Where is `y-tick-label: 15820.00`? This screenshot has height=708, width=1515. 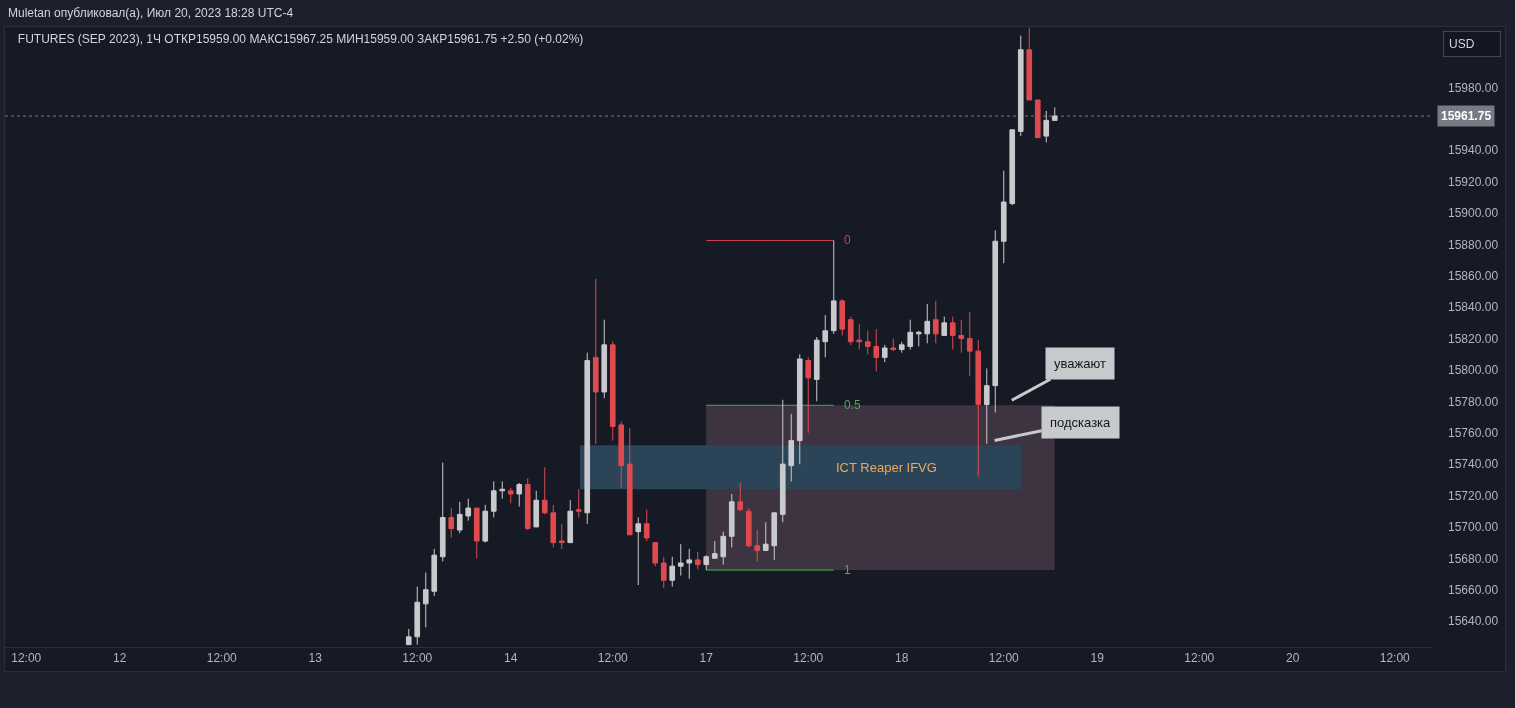 y-tick-label: 15820.00 is located at coordinates (1473, 338).